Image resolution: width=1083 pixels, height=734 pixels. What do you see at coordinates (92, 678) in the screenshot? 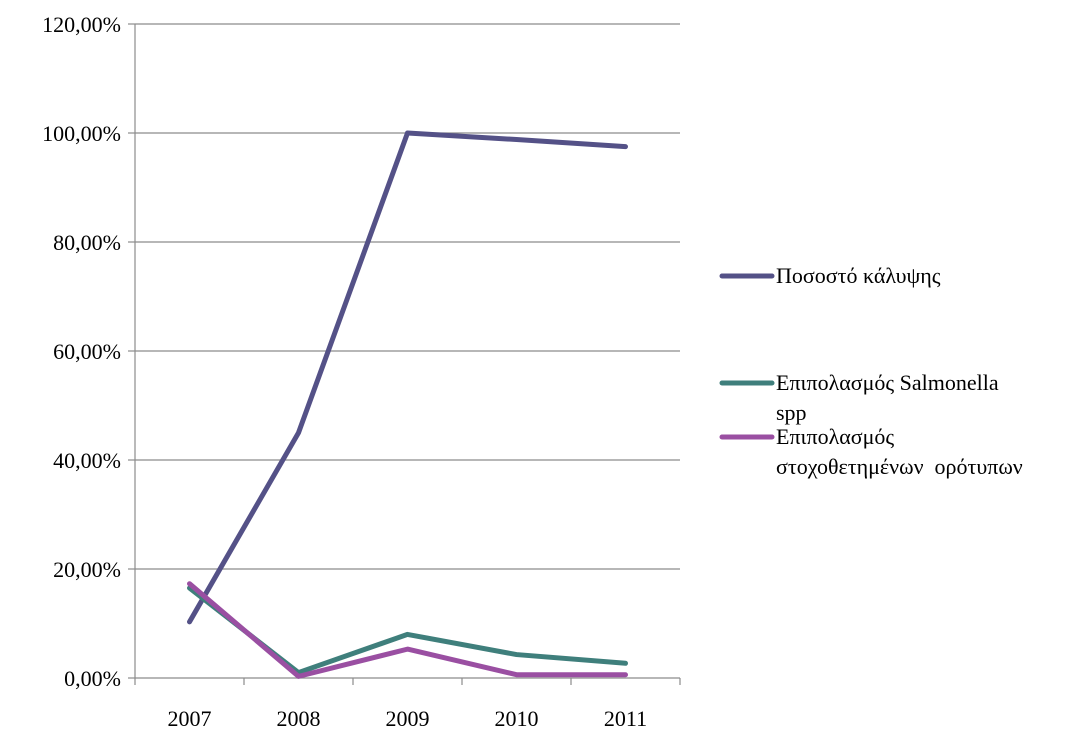
I see `y-tick-label: 0,00%` at bounding box center [92, 678].